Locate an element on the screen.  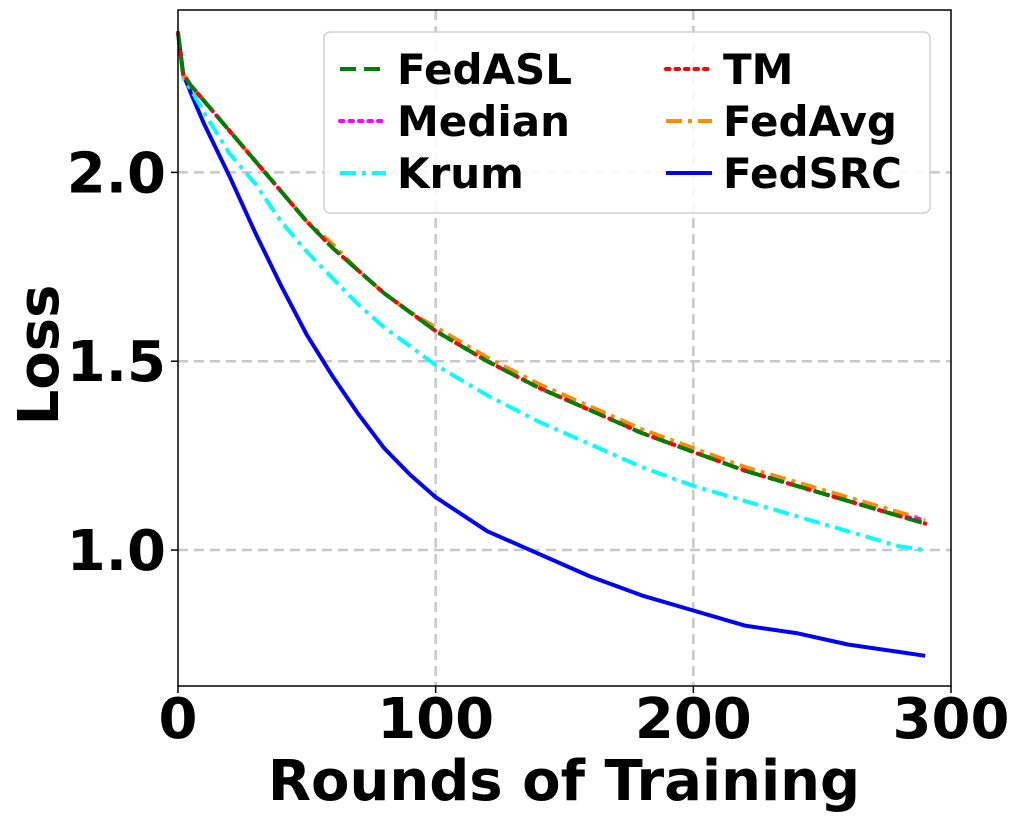
y-tick-label: 1.5 is located at coordinates (116, 362).